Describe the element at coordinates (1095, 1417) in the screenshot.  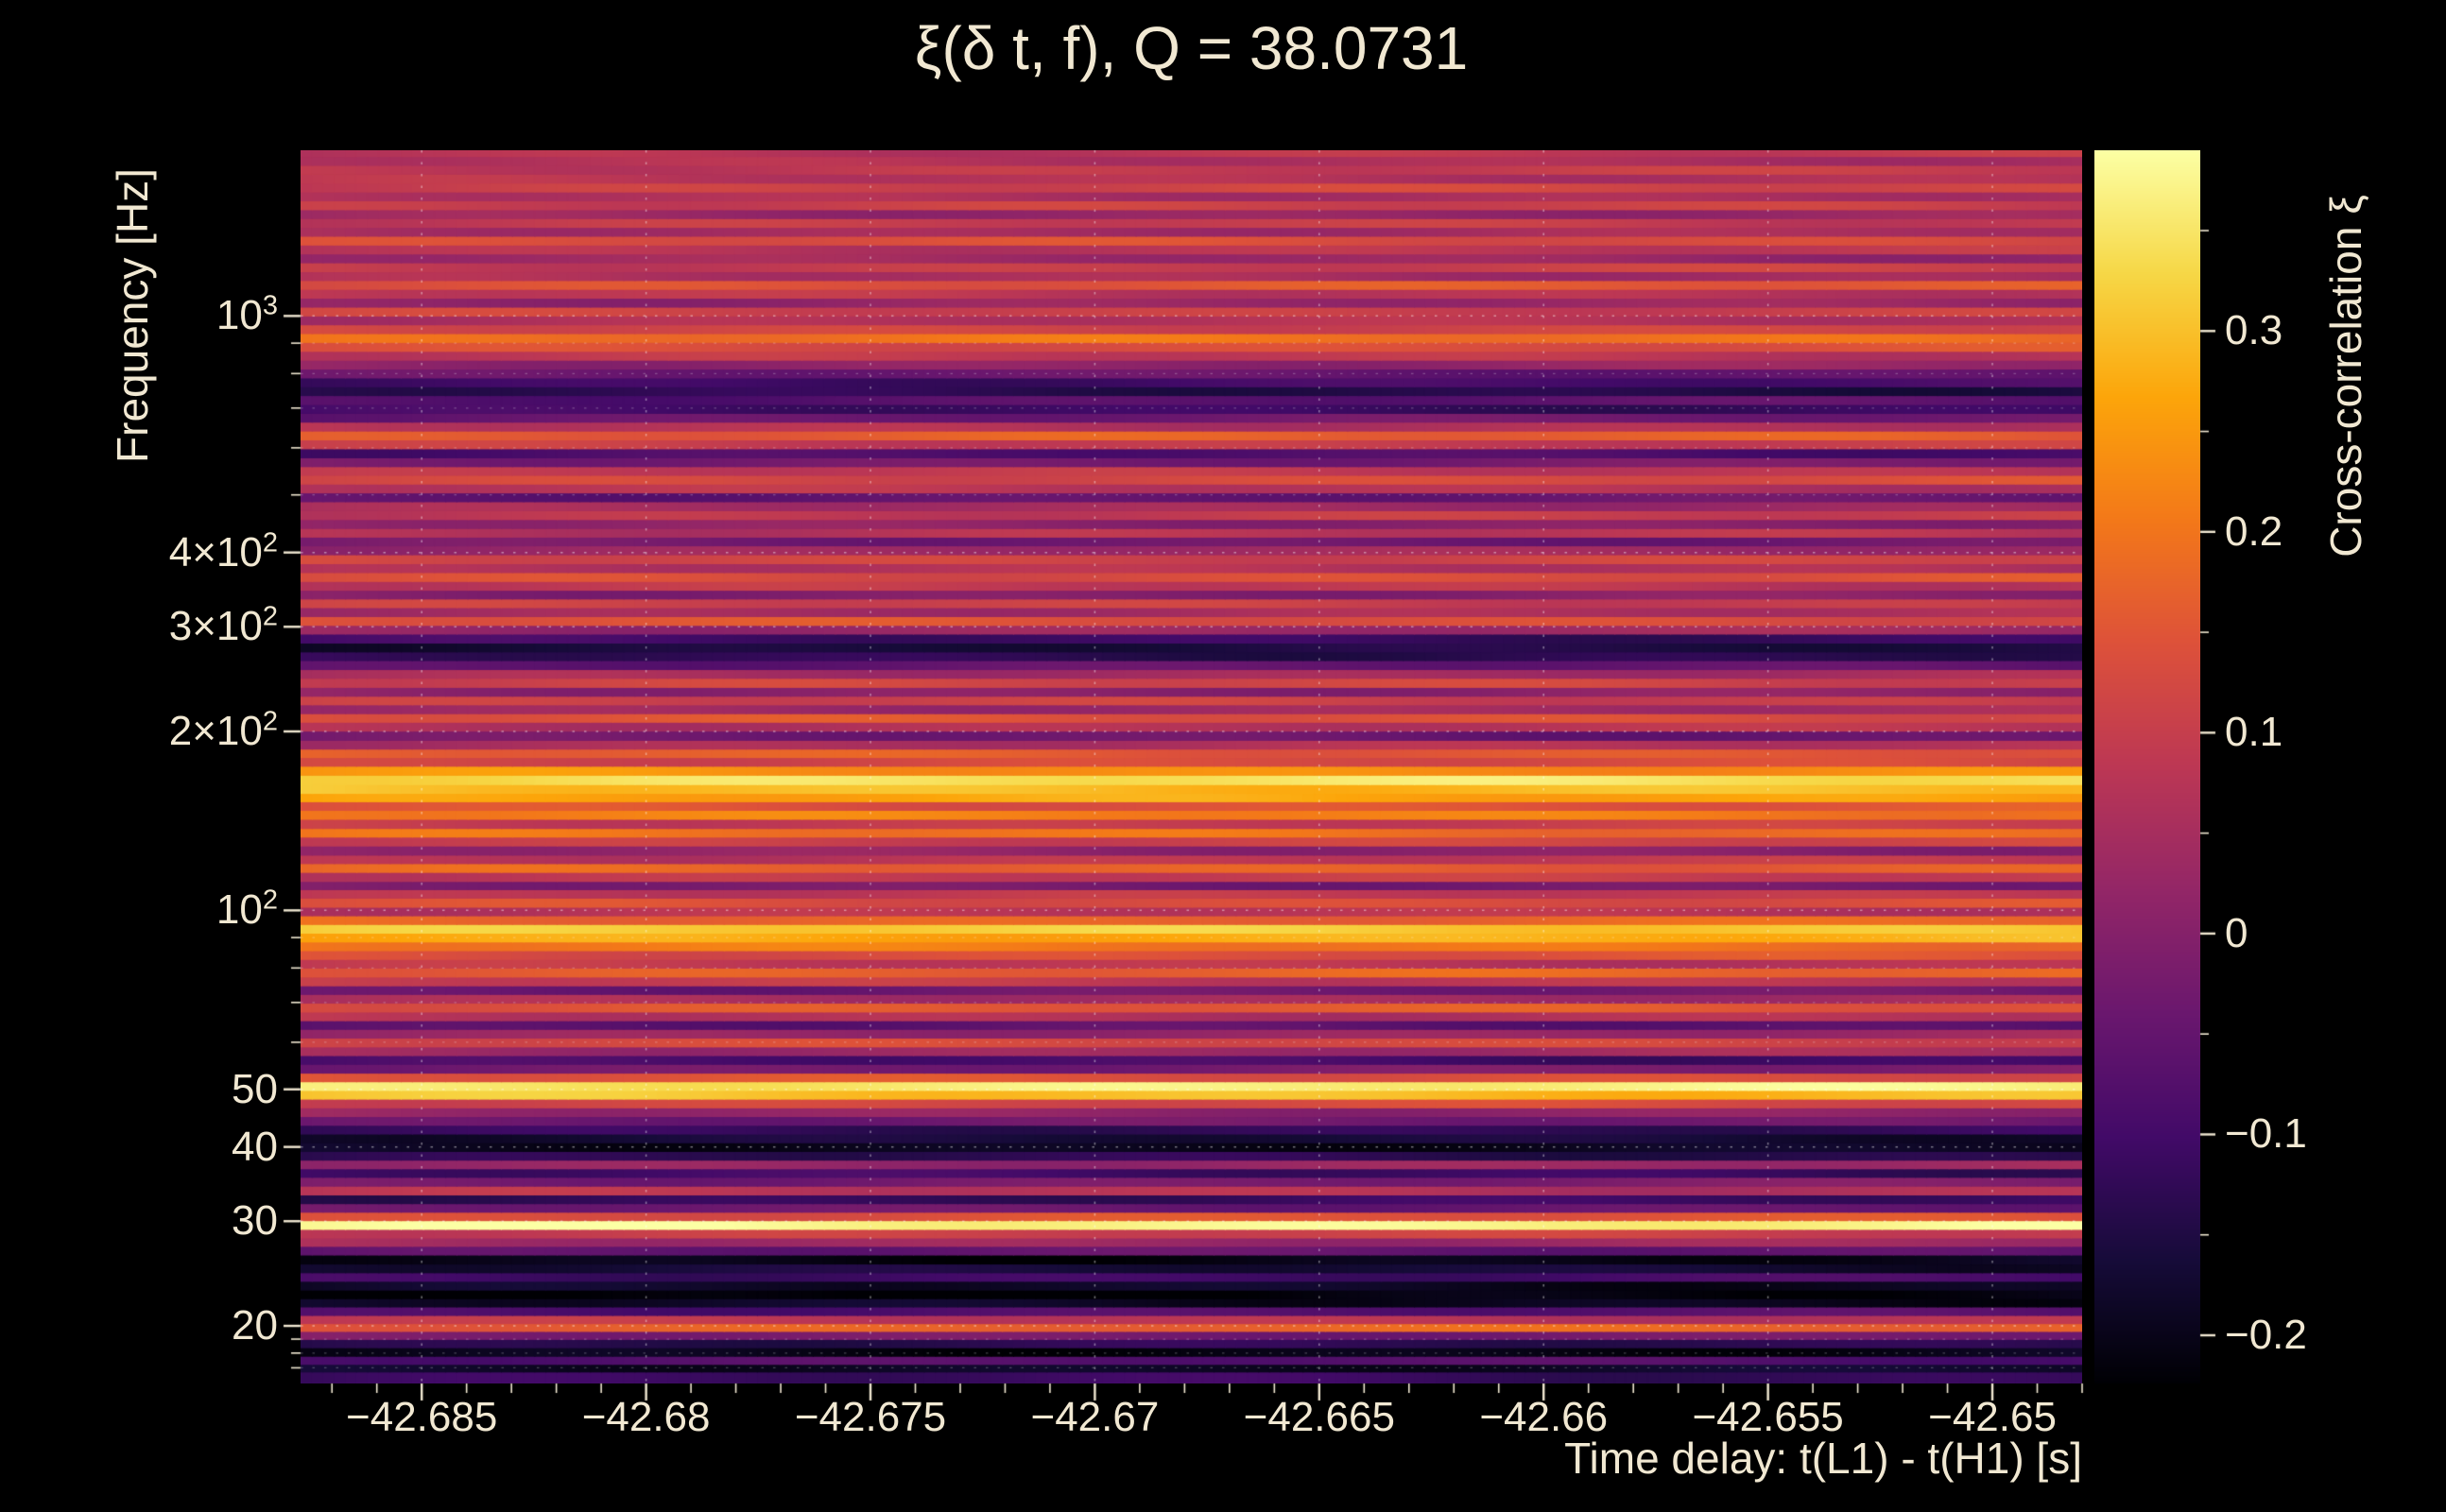
I see `x-tick-label: −42.67` at that location.